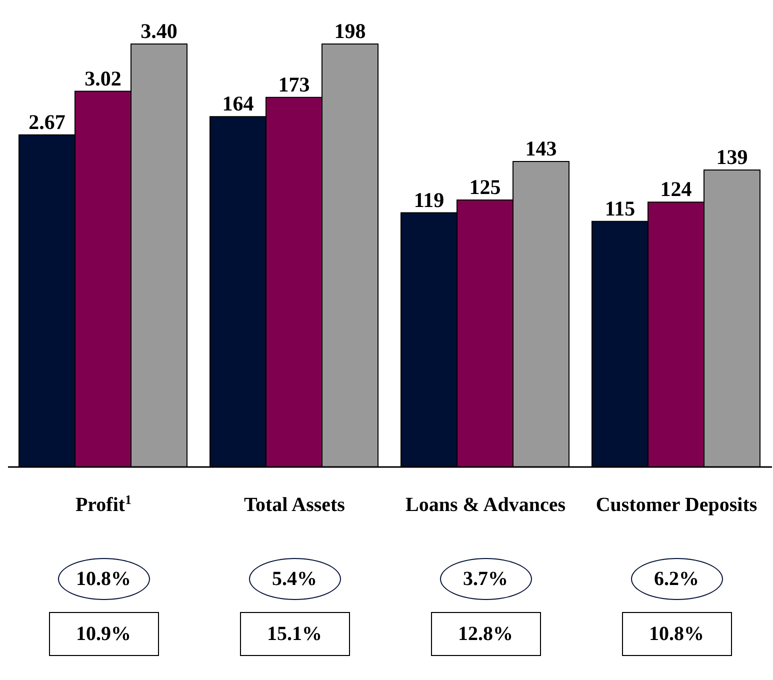 This screenshot has width=773, height=680. I want to click on ellipse-outline: 5.4%, so click(294, 579).